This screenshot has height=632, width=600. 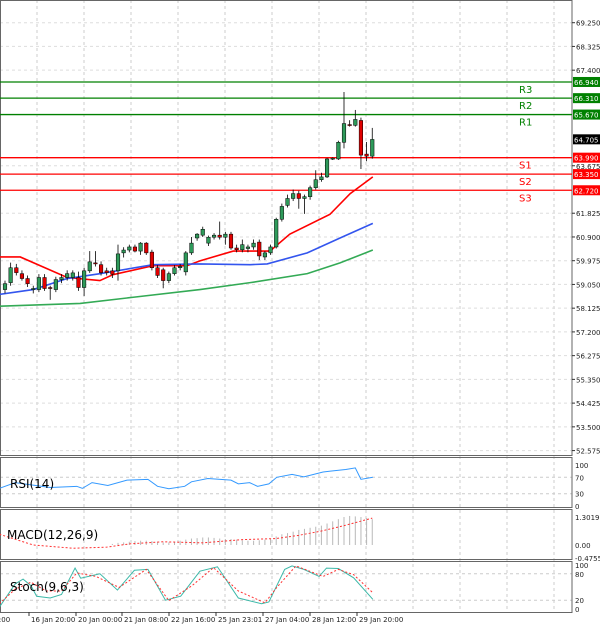 What do you see at coordinates (32, 484) in the screenshot?
I see `rsi-label: RSI(14)` at bounding box center [32, 484].